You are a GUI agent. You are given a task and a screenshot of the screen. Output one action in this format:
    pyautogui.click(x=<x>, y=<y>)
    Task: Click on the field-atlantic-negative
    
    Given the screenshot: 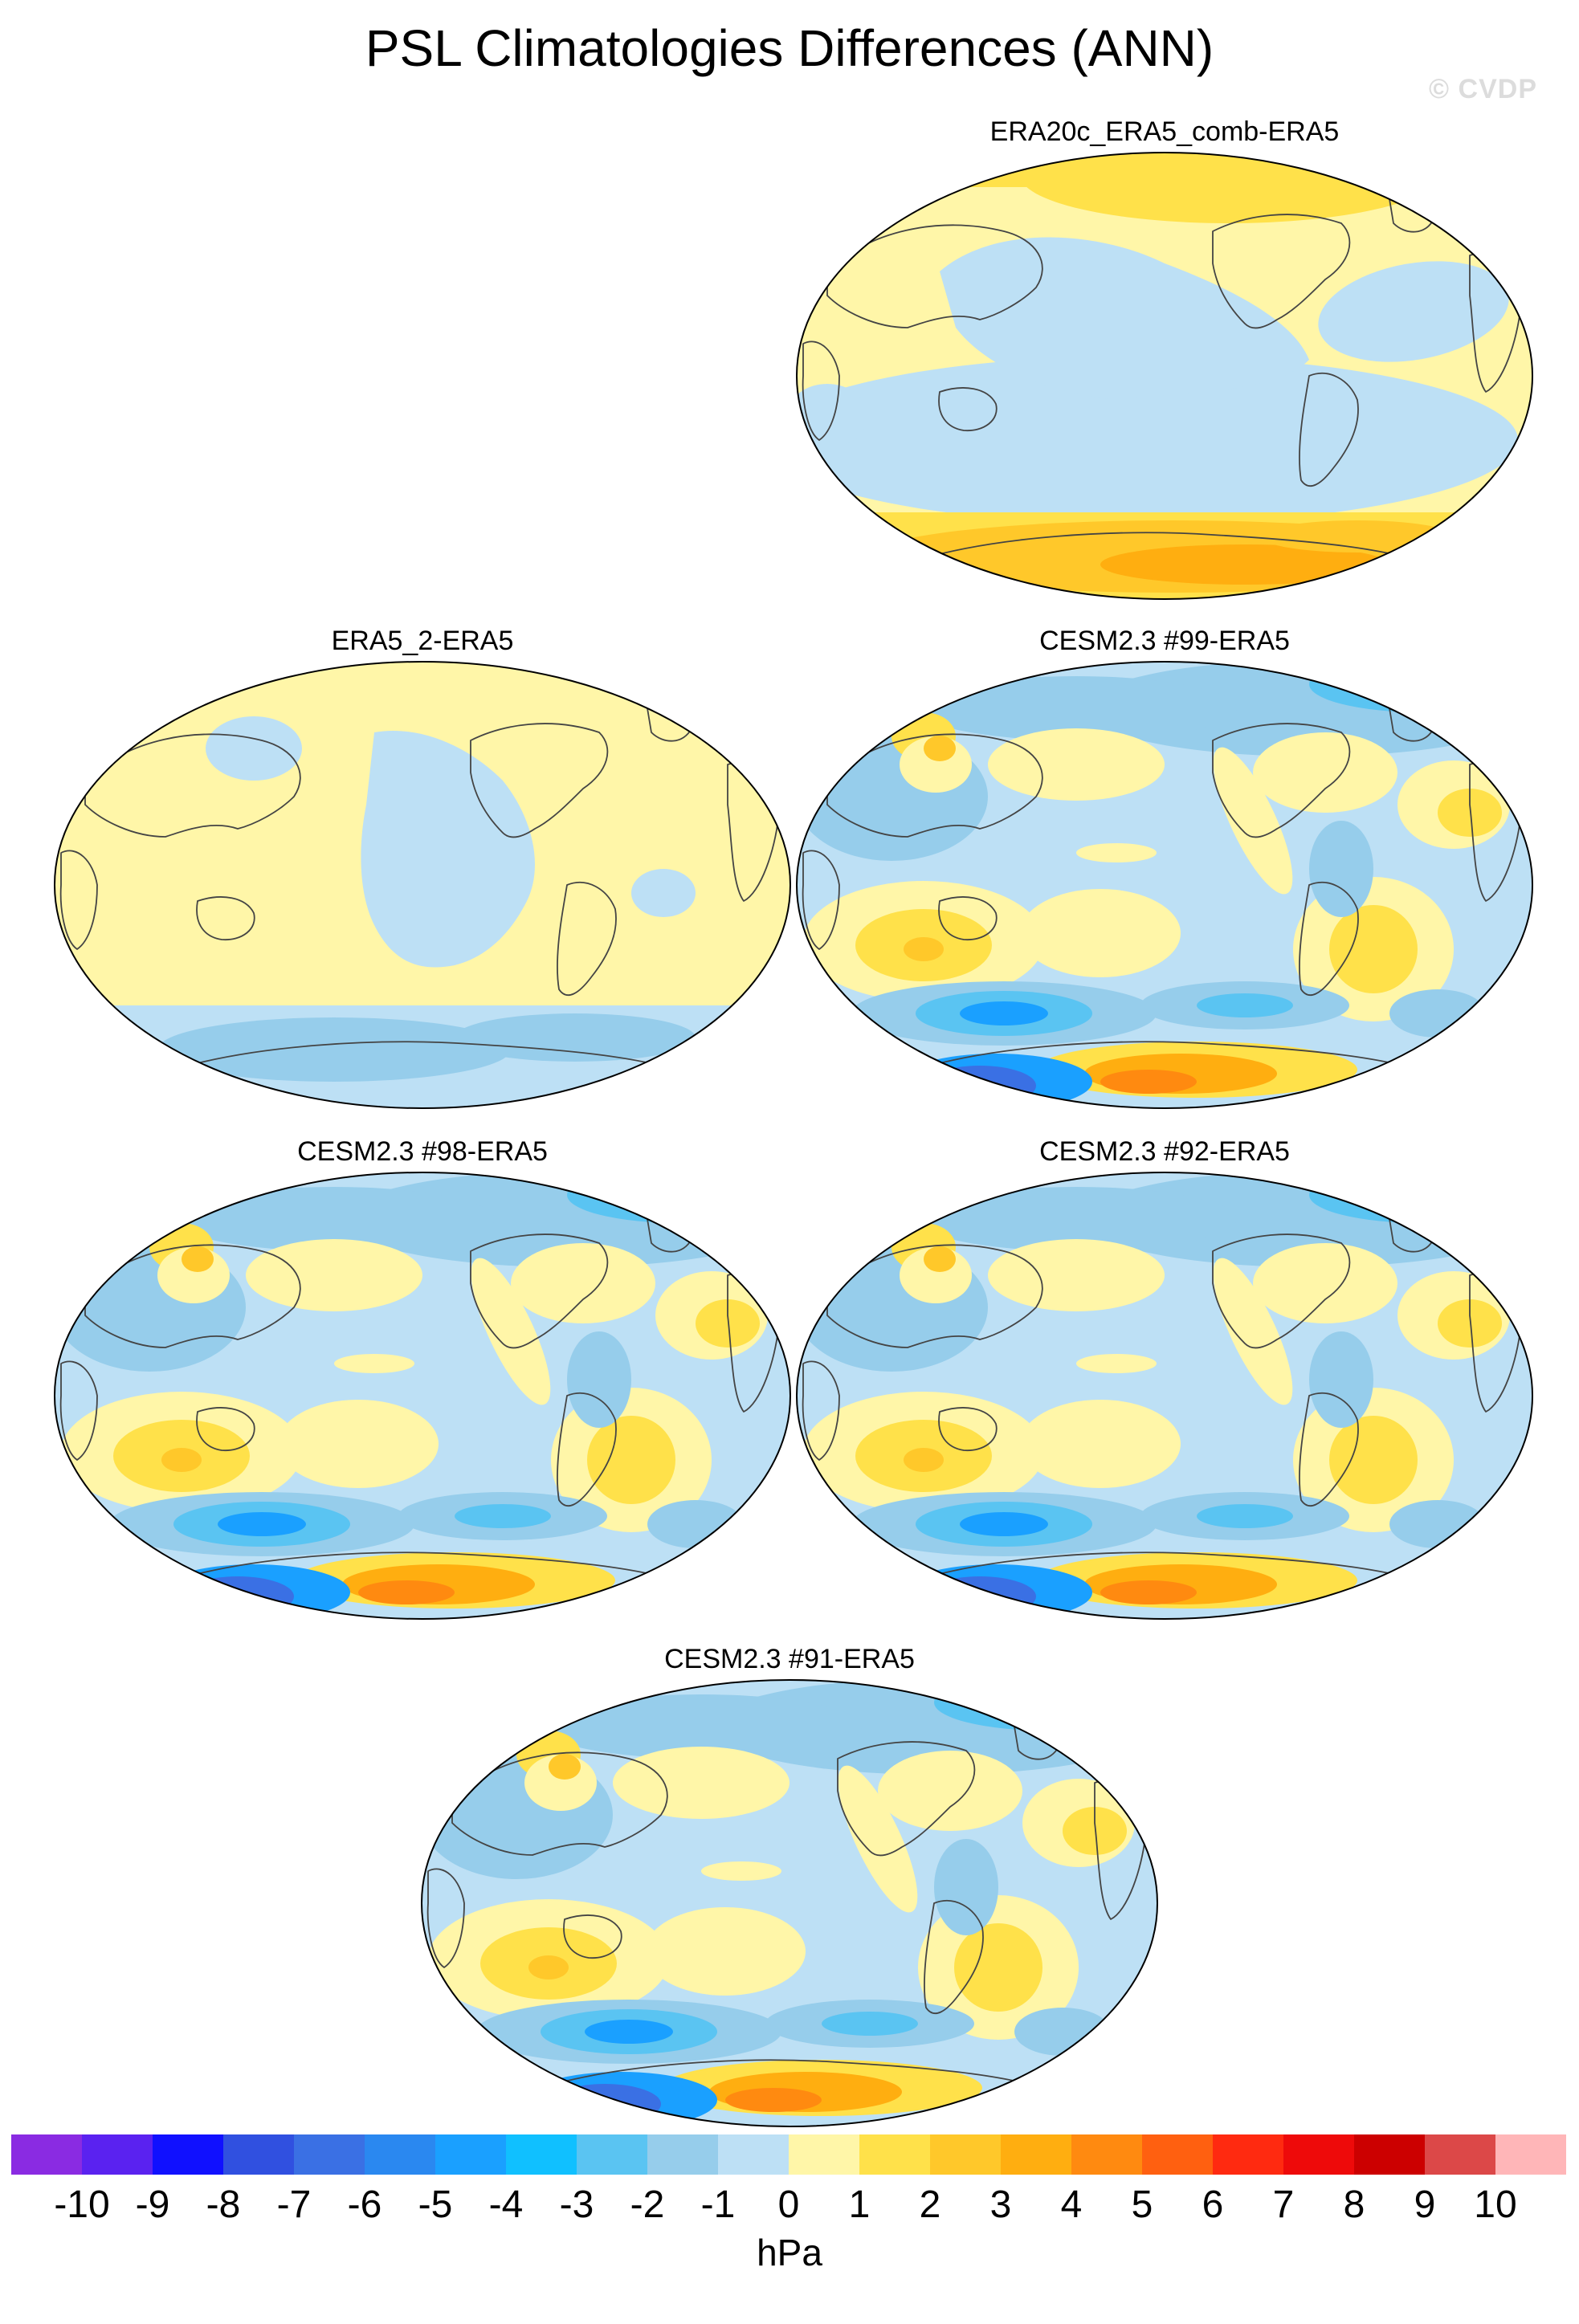 What is the action you would take?
    pyautogui.click(x=663, y=893)
    